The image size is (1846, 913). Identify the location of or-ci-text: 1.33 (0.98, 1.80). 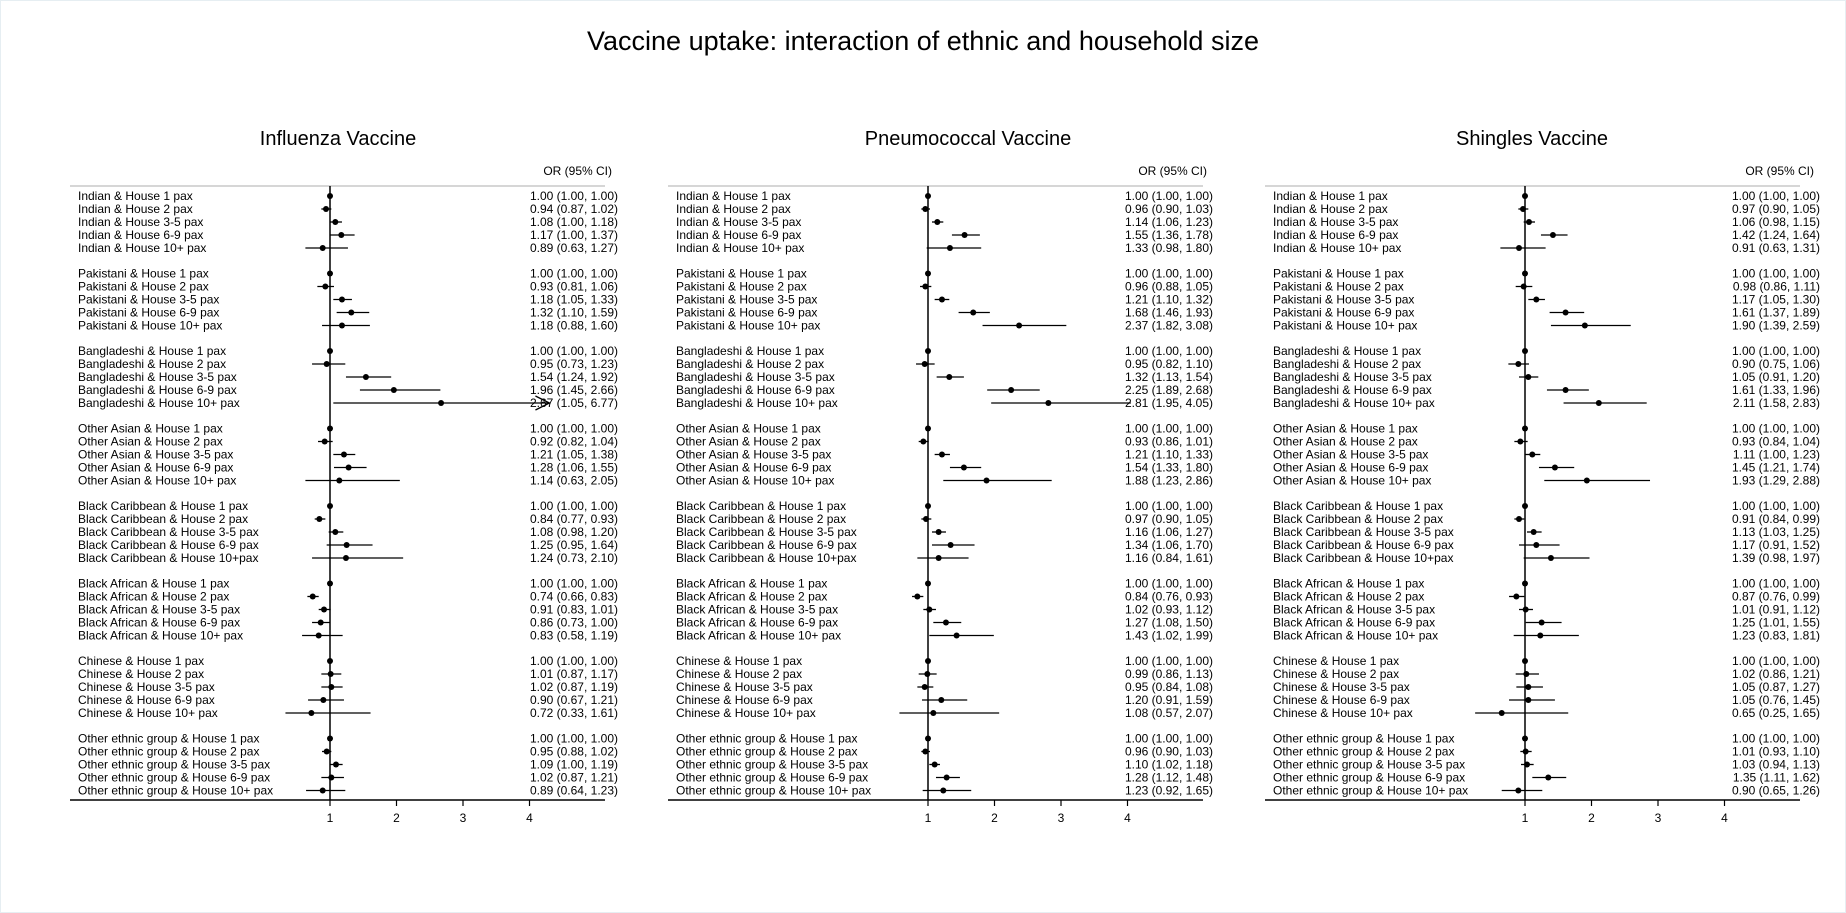
(1169, 248).